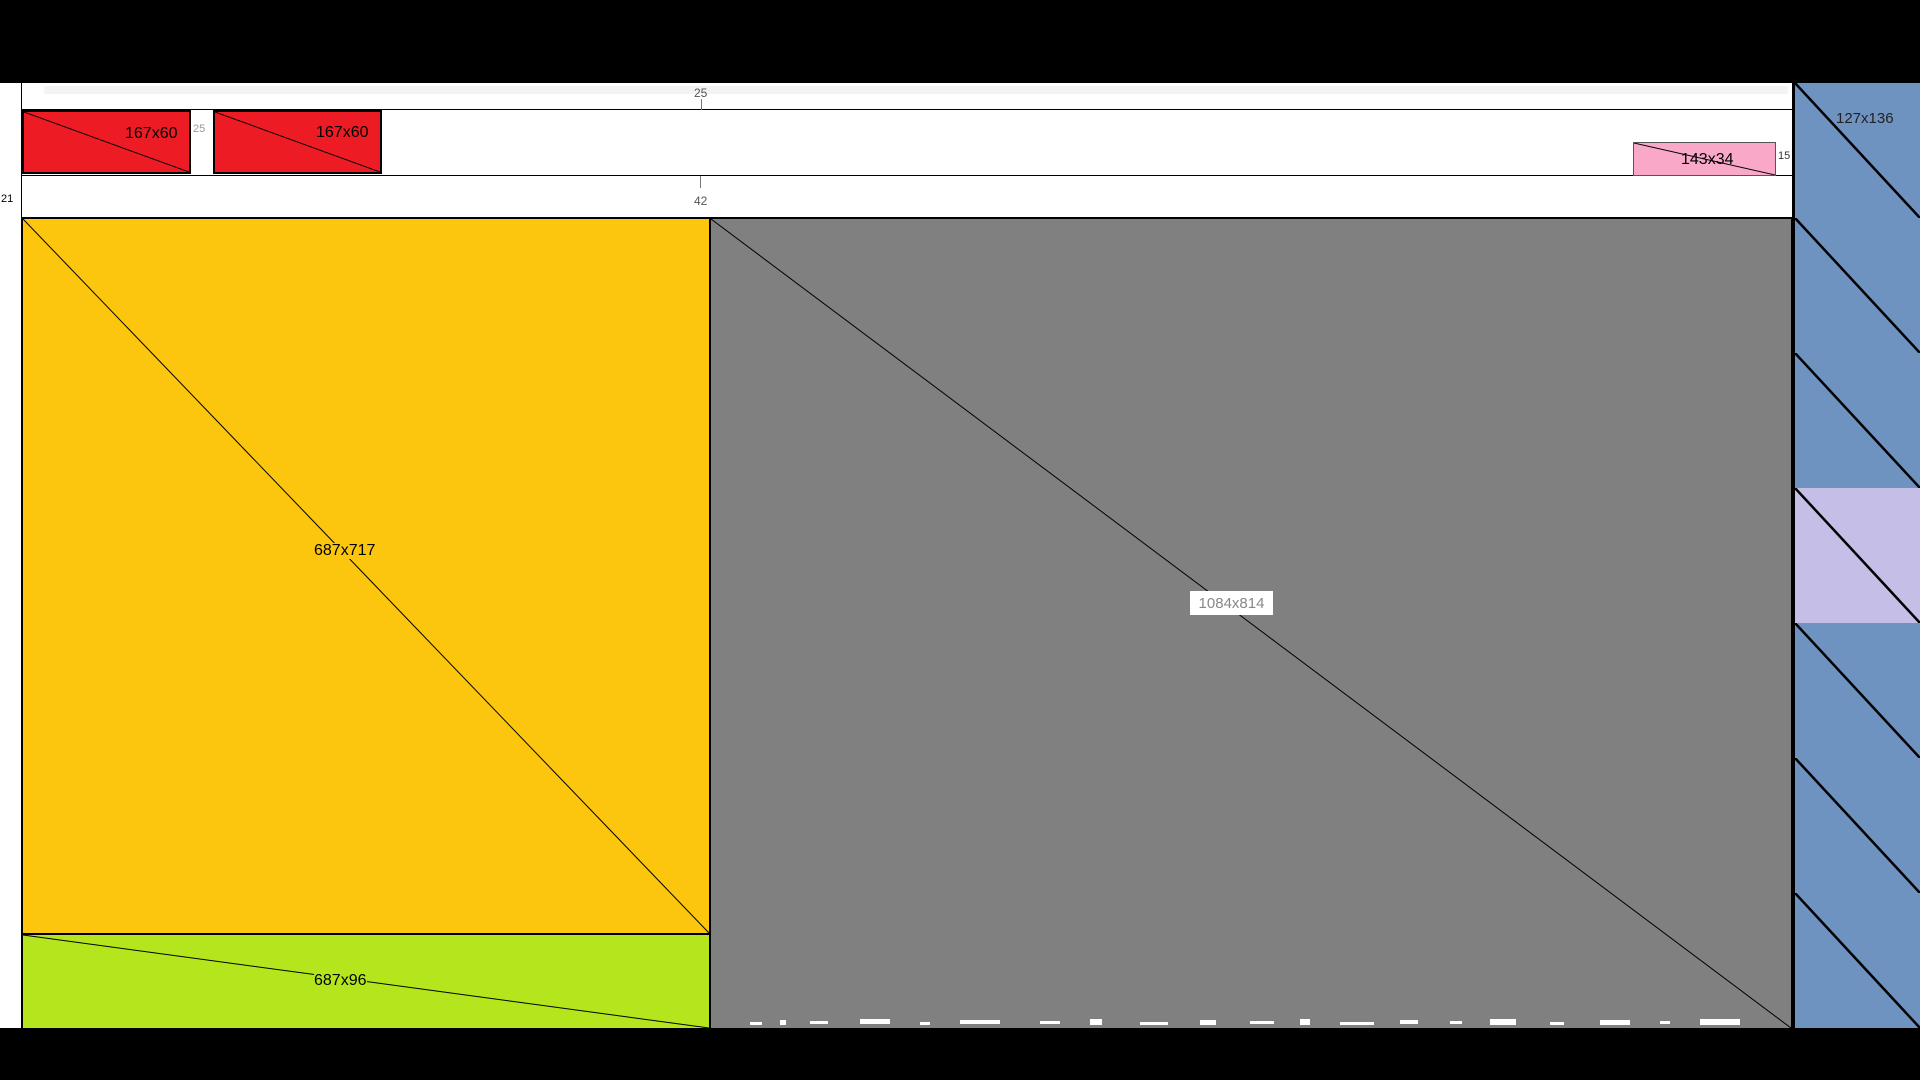  I want to click on pink-block: 143x34, so click(1704, 159).